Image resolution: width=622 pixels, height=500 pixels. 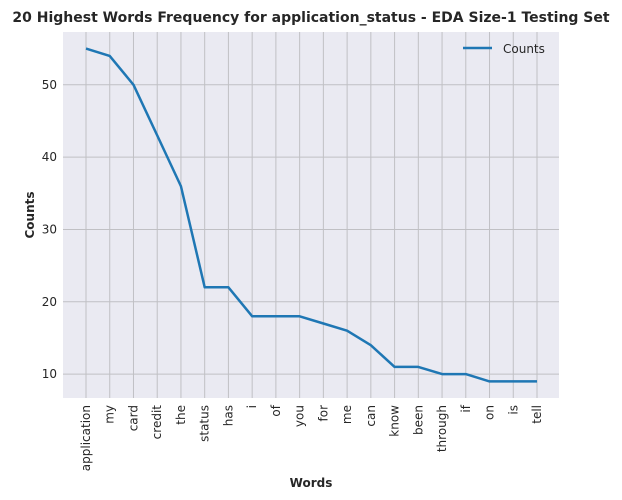 What do you see at coordinates (30, 214) in the screenshot?
I see `y-axis-label: Counts` at bounding box center [30, 214].